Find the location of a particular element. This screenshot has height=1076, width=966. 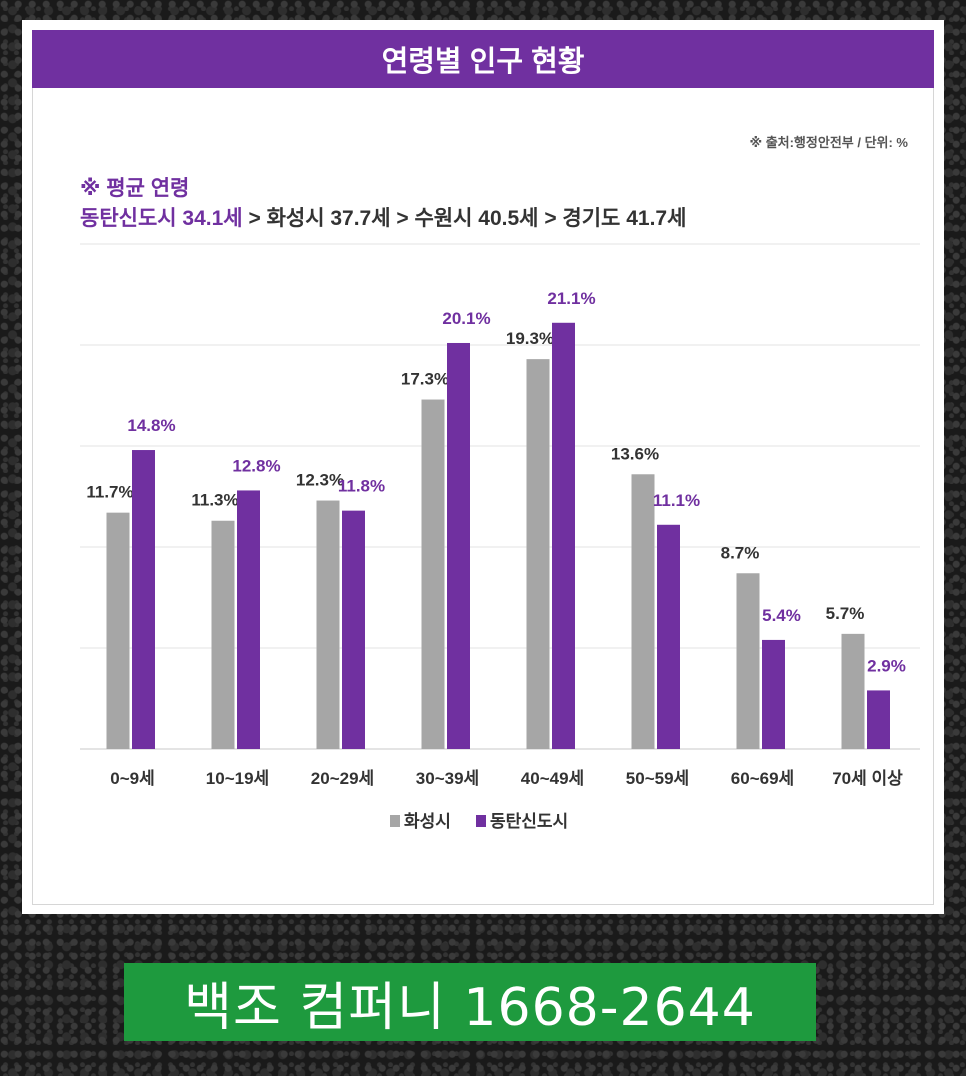

data-label: 5.7% is located at coordinates (845, 613).